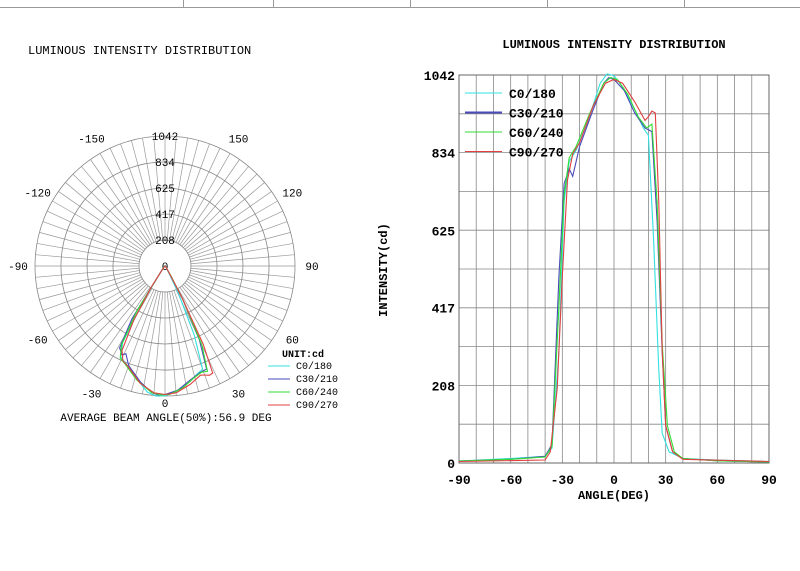 This screenshot has width=800, height=571. I want to click on polar-angle-label: -90, so click(18, 268).